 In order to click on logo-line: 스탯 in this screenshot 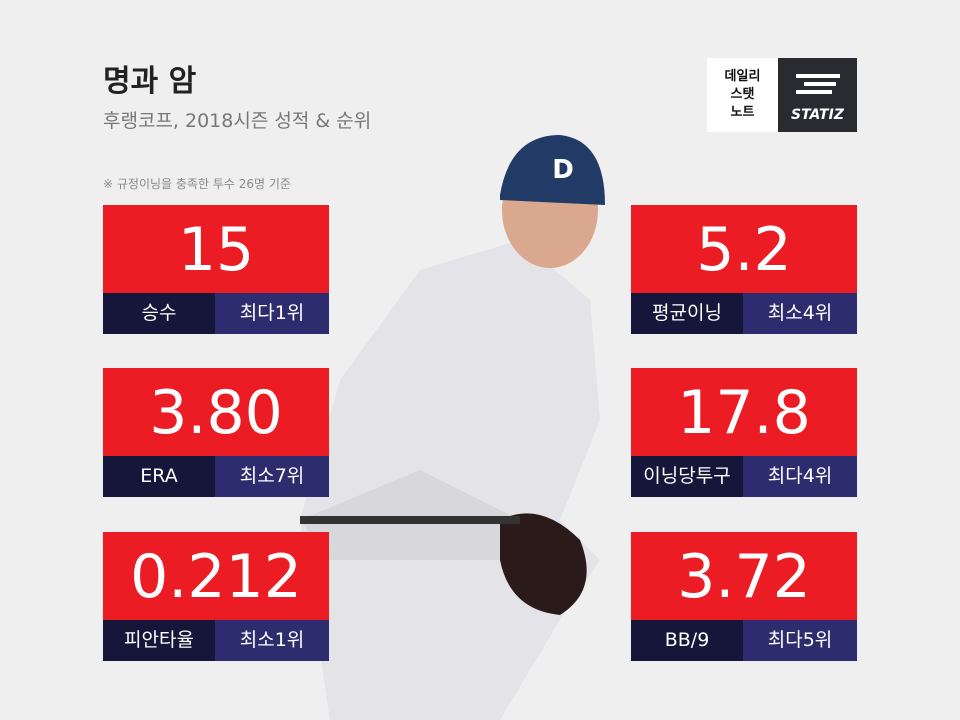, I will do `click(742, 94)`.